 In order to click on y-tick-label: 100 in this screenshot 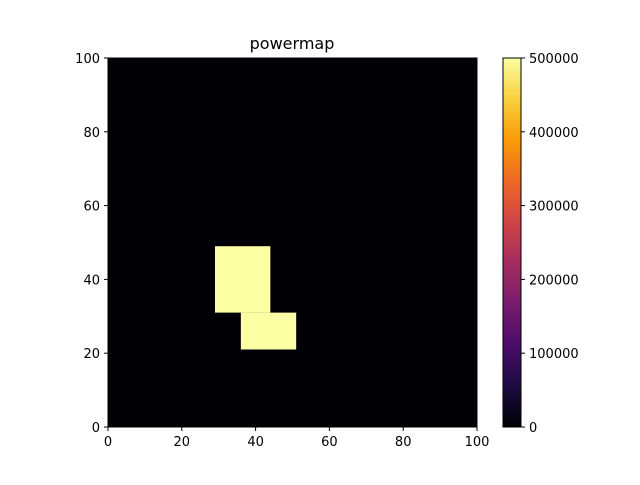, I will do `click(87, 59)`.